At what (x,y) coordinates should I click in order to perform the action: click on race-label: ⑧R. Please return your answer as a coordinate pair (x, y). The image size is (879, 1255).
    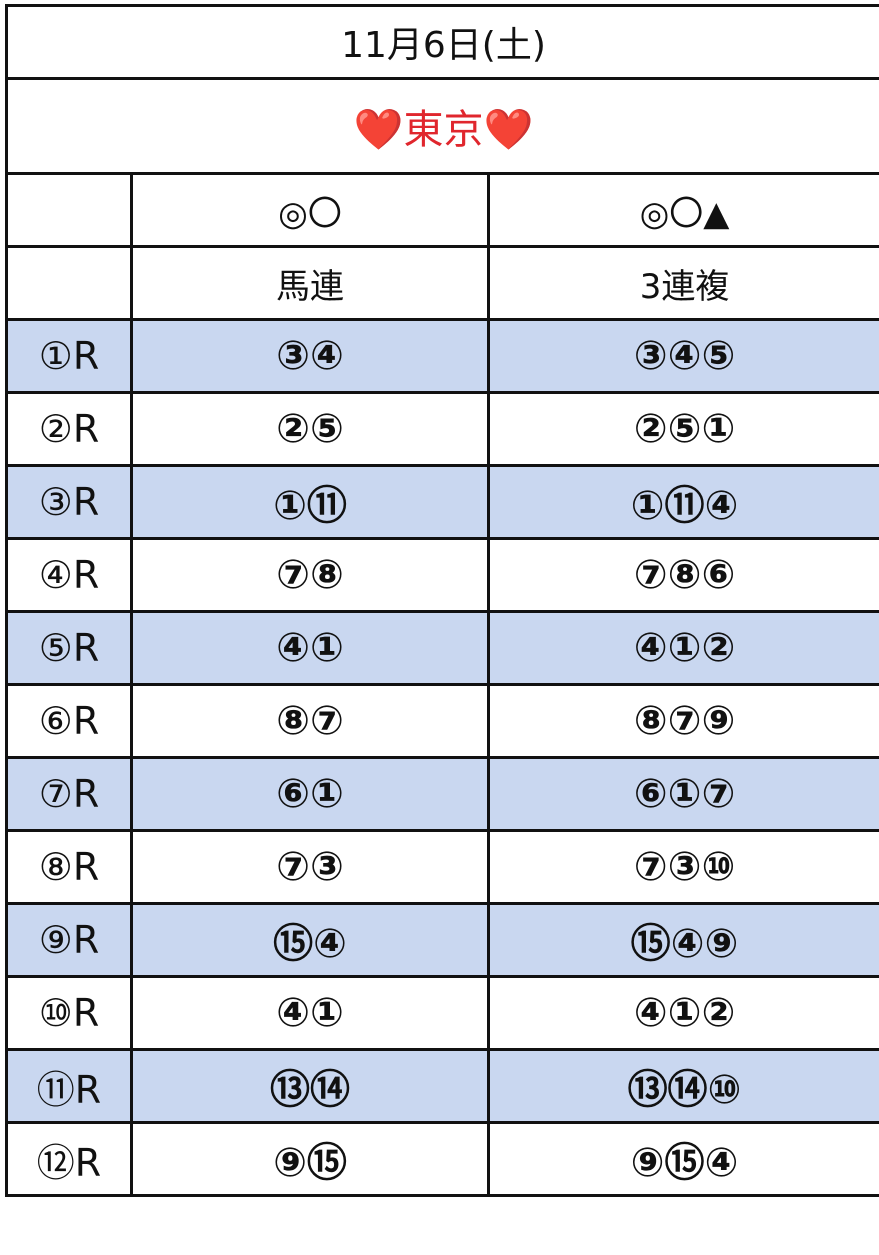
    Looking at the image, I should click on (69, 867).